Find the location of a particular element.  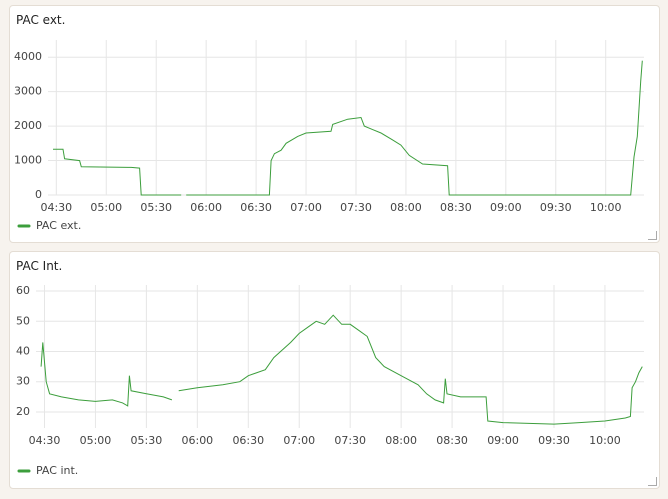

y-tick-label: 1000 is located at coordinates (28, 160).